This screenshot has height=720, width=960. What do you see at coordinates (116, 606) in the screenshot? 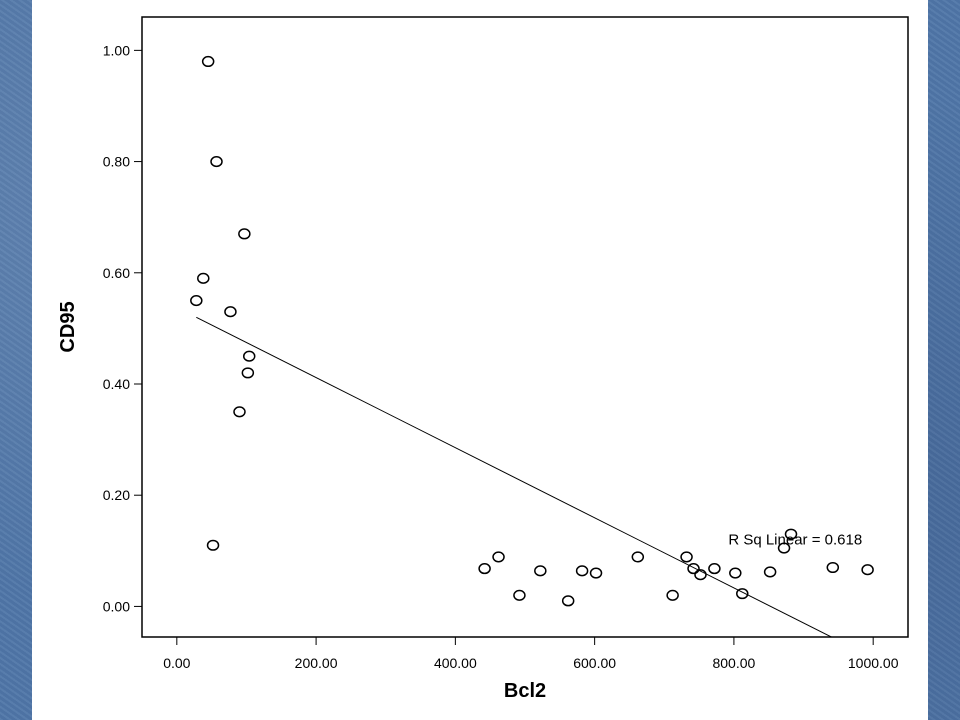
I see `y-tick-label: 0.00` at bounding box center [116, 606].